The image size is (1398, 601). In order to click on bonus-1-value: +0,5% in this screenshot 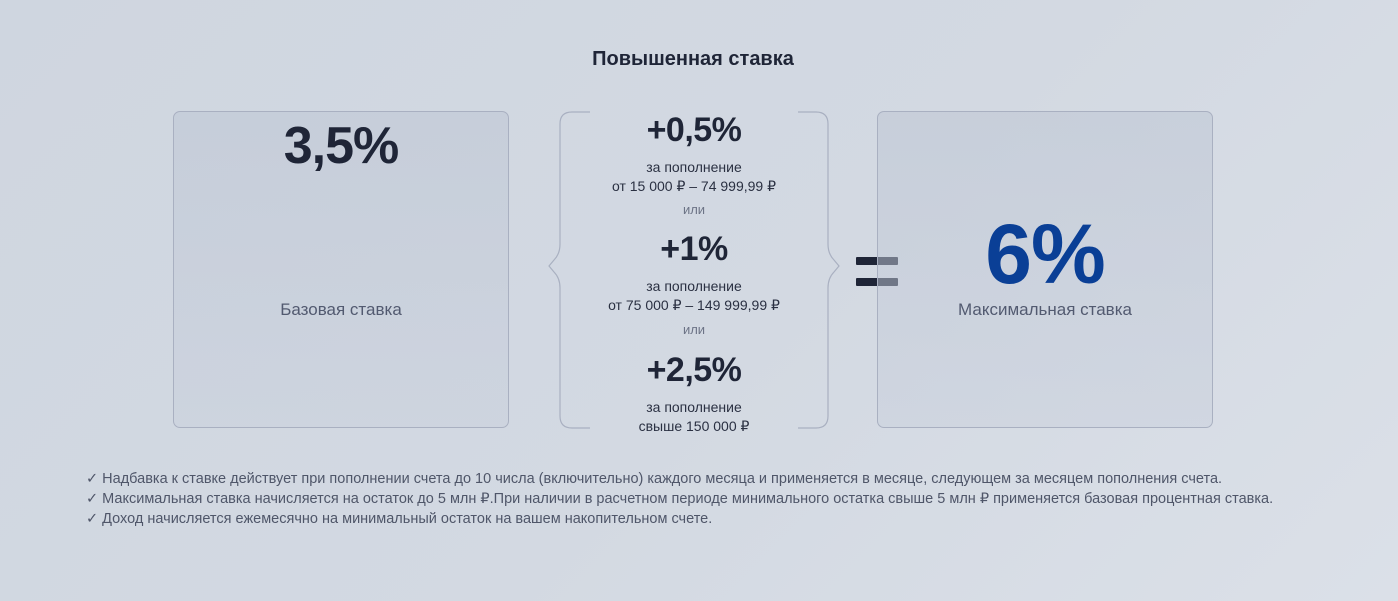, I will do `click(694, 130)`.